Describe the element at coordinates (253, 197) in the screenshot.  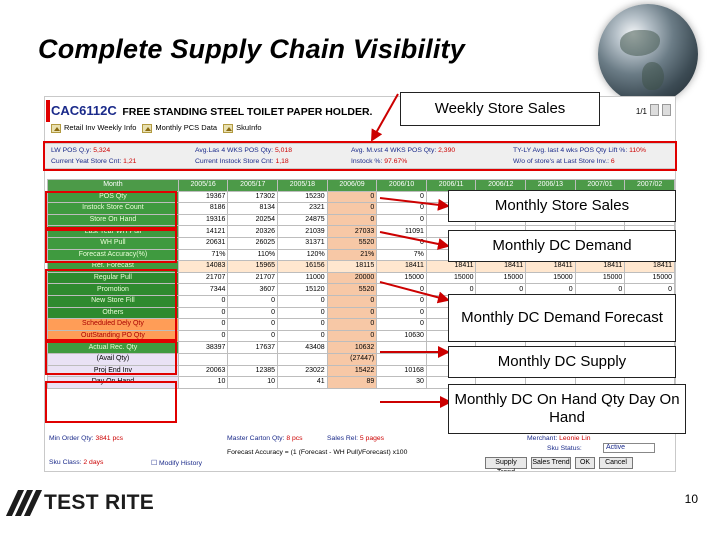
I see `grid-cell: 17302` at that location.